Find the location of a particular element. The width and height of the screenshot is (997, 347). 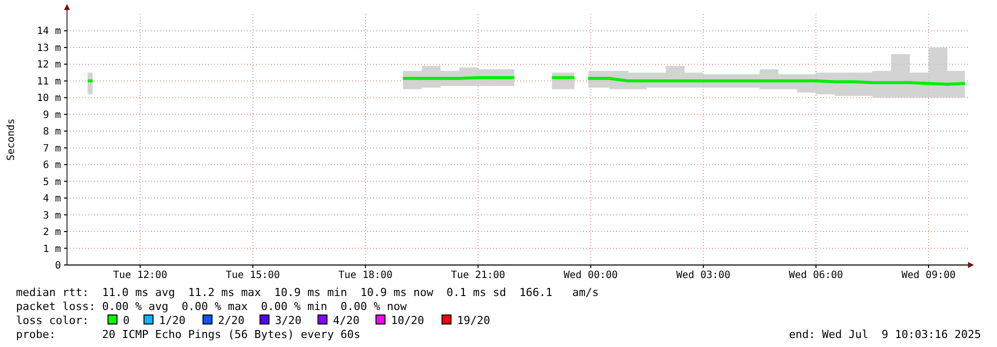

x-tick-label: Tue 15:00 is located at coordinates (253, 275).